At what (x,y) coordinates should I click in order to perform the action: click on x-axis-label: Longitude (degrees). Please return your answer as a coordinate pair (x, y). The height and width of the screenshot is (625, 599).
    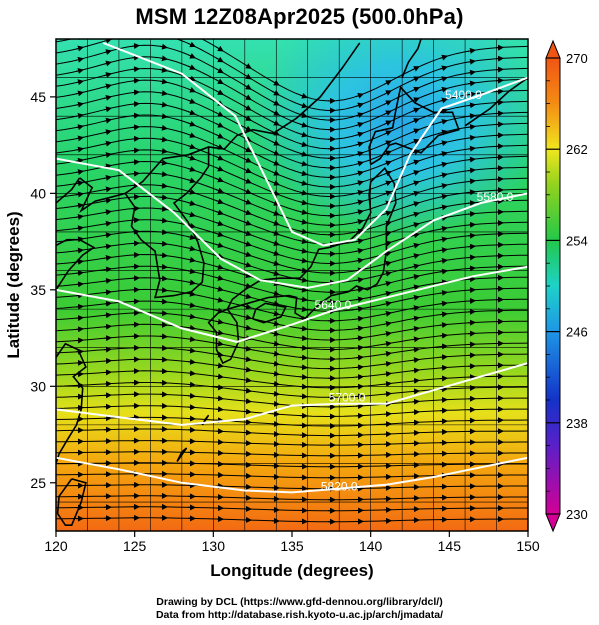
    Looking at the image, I should click on (291, 570).